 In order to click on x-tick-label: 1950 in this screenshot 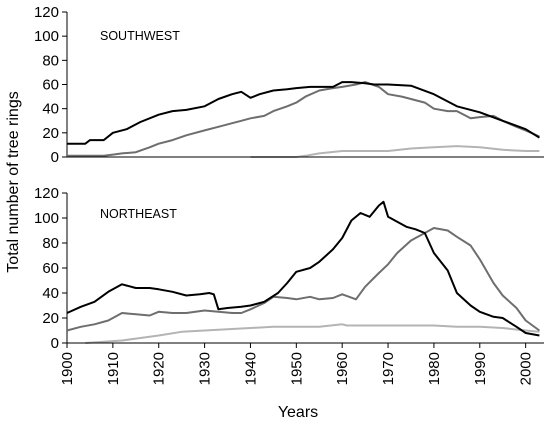, I will do `click(296, 368)`.